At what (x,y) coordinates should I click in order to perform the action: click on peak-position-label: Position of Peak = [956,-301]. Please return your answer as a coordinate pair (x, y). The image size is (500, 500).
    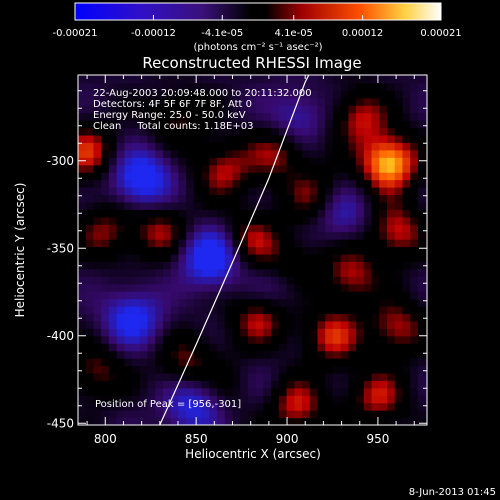
    Looking at the image, I should click on (168, 404).